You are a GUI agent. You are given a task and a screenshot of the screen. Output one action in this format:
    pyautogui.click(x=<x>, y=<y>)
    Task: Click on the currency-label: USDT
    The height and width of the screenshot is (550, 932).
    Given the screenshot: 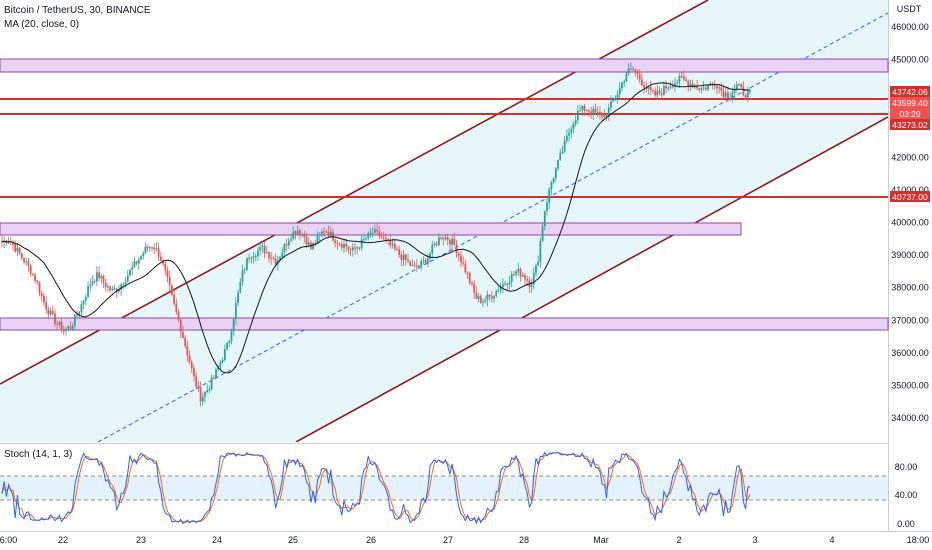 What is the action you would take?
    pyautogui.click(x=909, y=9)
    